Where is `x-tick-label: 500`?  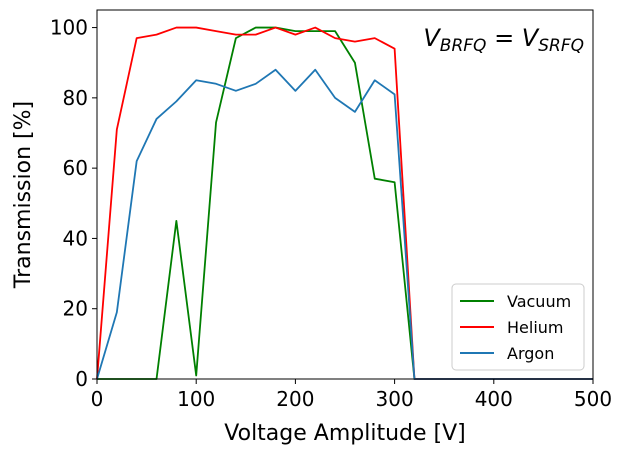 x-tick-label: 500 is located at coordinates (593, 399).